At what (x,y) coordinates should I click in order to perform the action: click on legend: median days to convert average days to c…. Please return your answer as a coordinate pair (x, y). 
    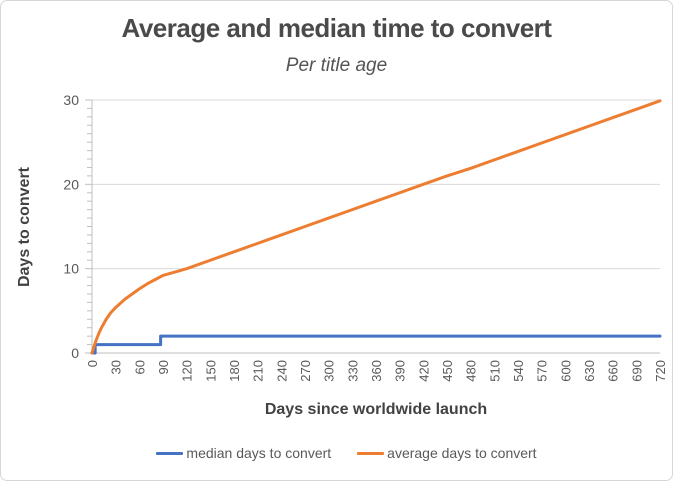
    Looking at the image, I should click on (341, 453).